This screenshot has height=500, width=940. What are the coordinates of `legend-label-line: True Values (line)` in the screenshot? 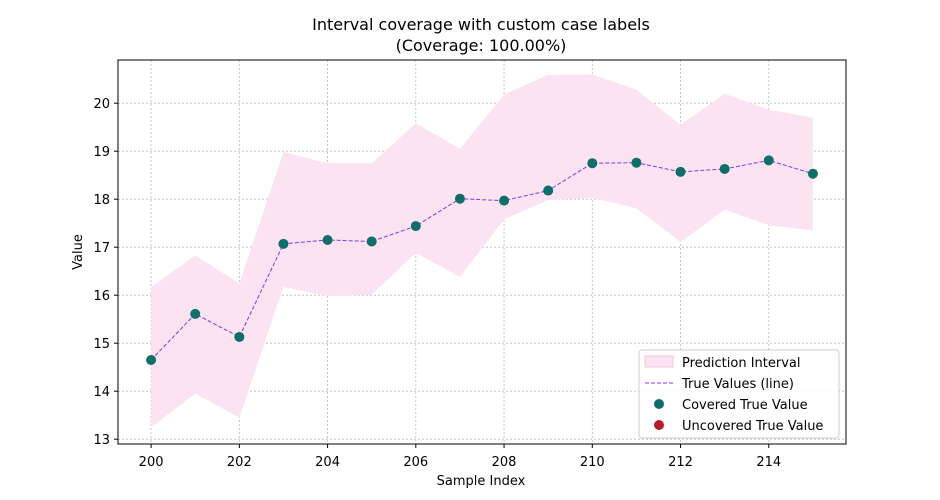 It's located at (737, 384).